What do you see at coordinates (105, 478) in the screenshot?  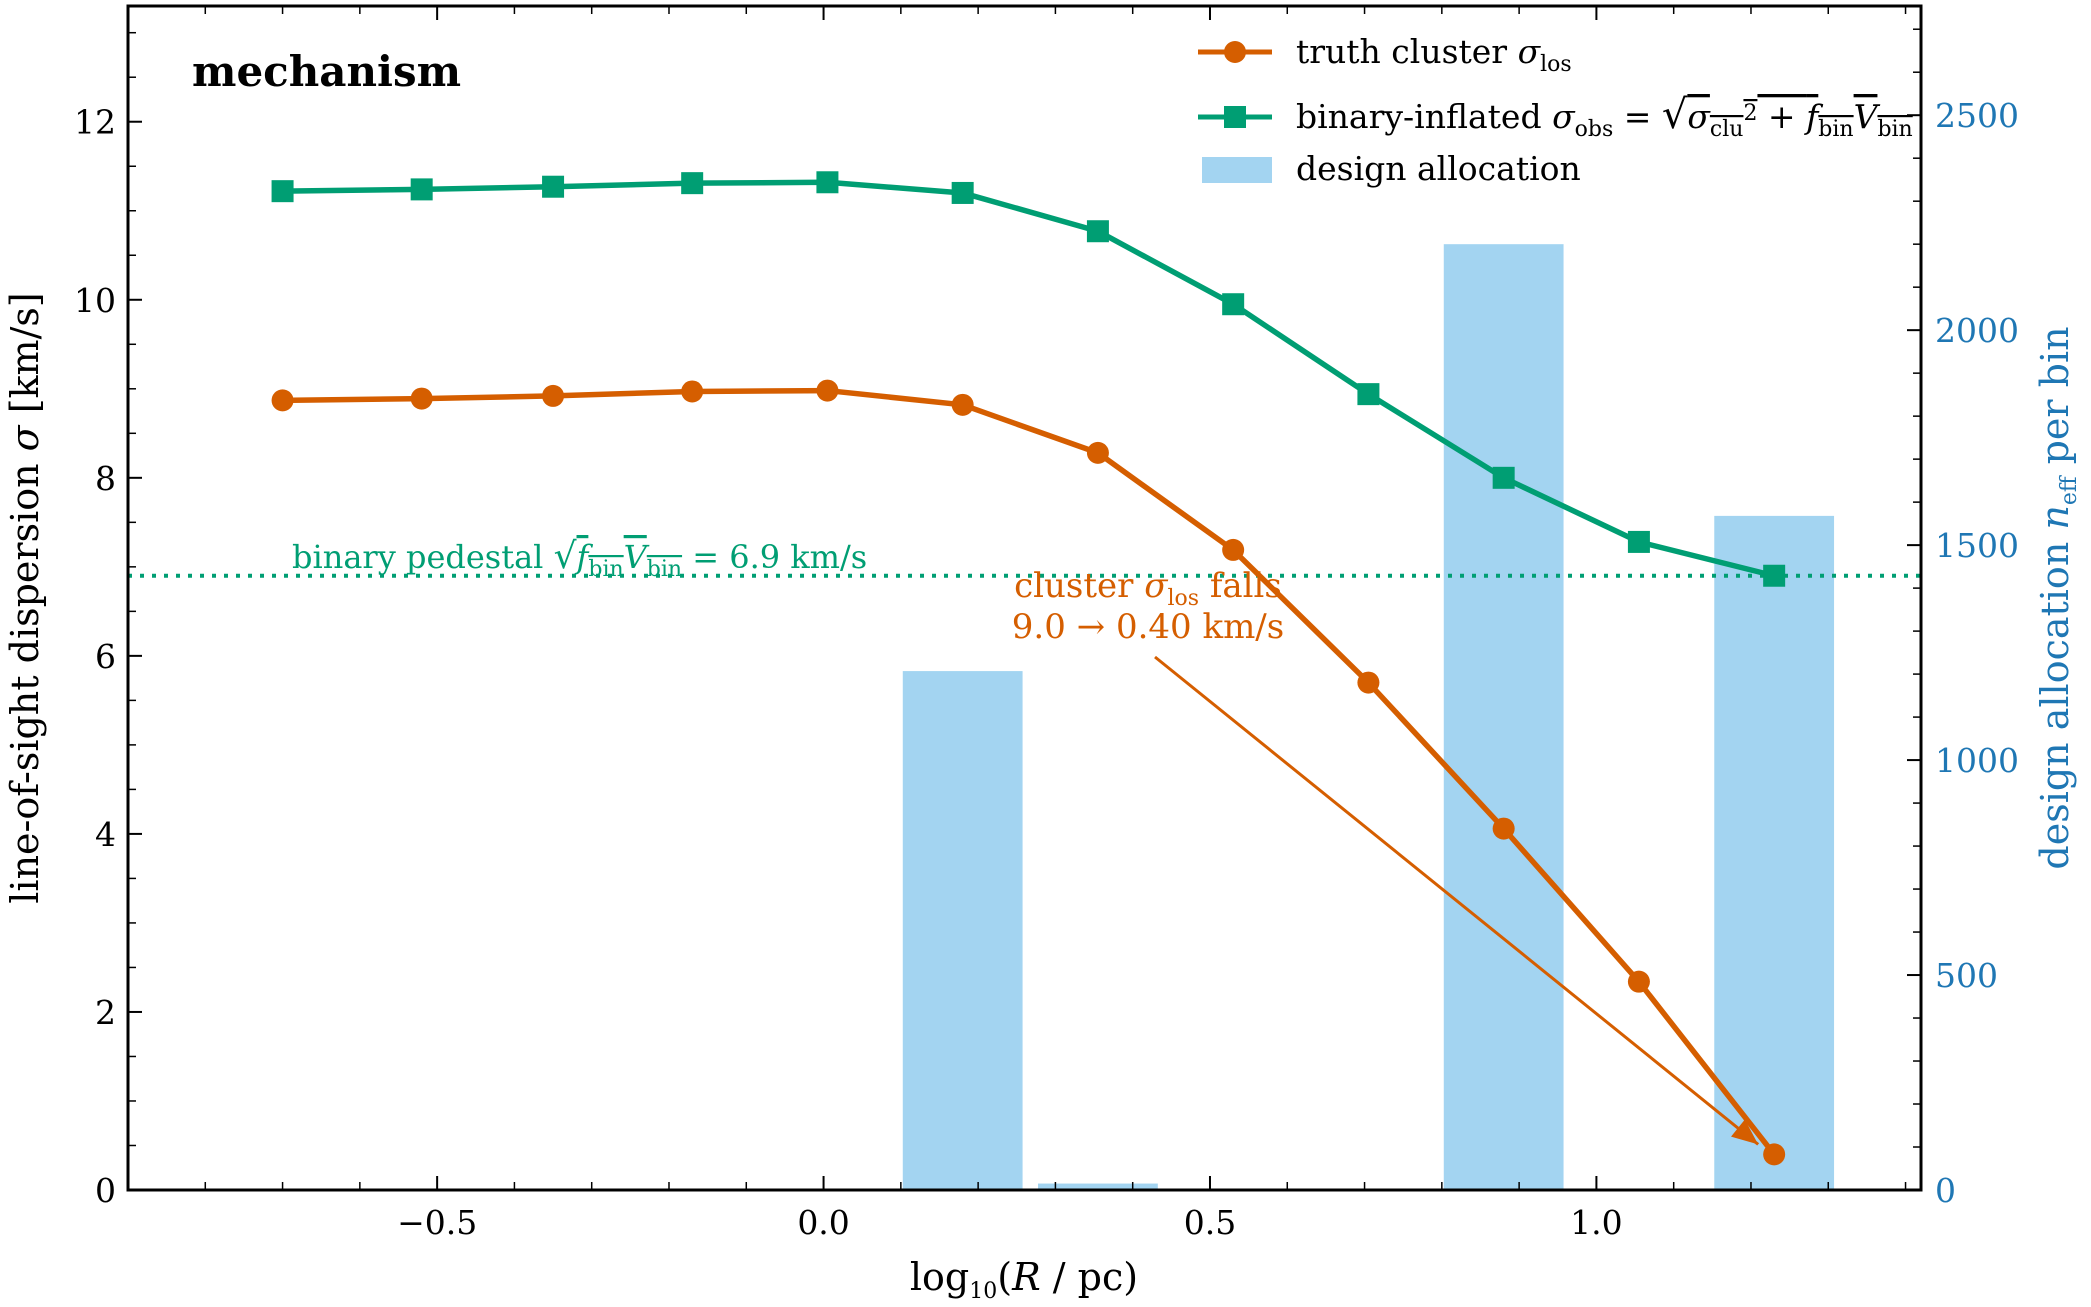 I see `y-tick-label: 8` at bounding box center [105, 478].